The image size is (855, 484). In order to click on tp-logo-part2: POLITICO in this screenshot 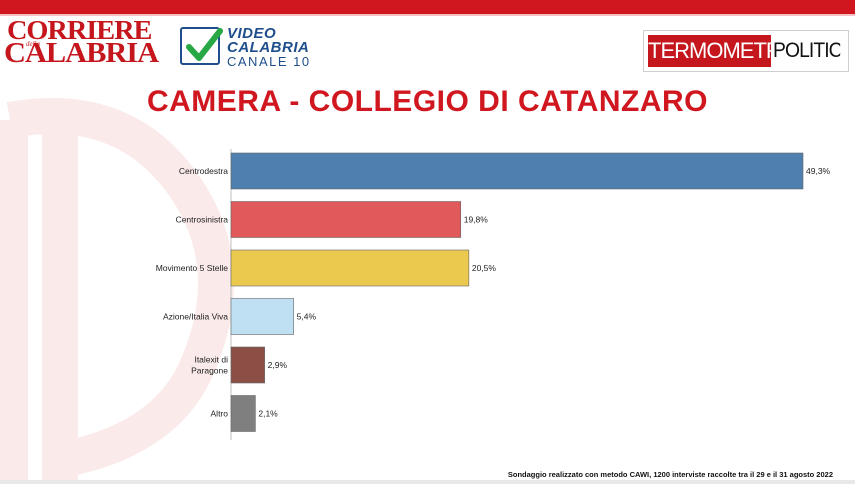, I will do `click(806, 50)`.